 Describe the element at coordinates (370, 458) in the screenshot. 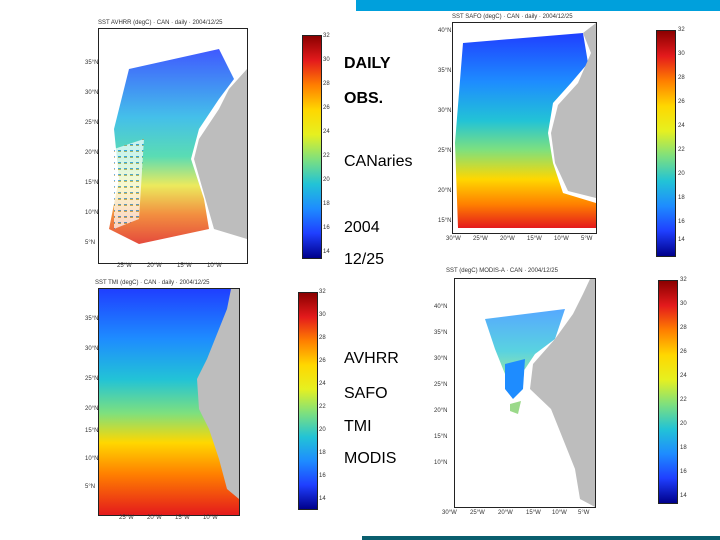

I see `caption-modis: MODIS` at that location.